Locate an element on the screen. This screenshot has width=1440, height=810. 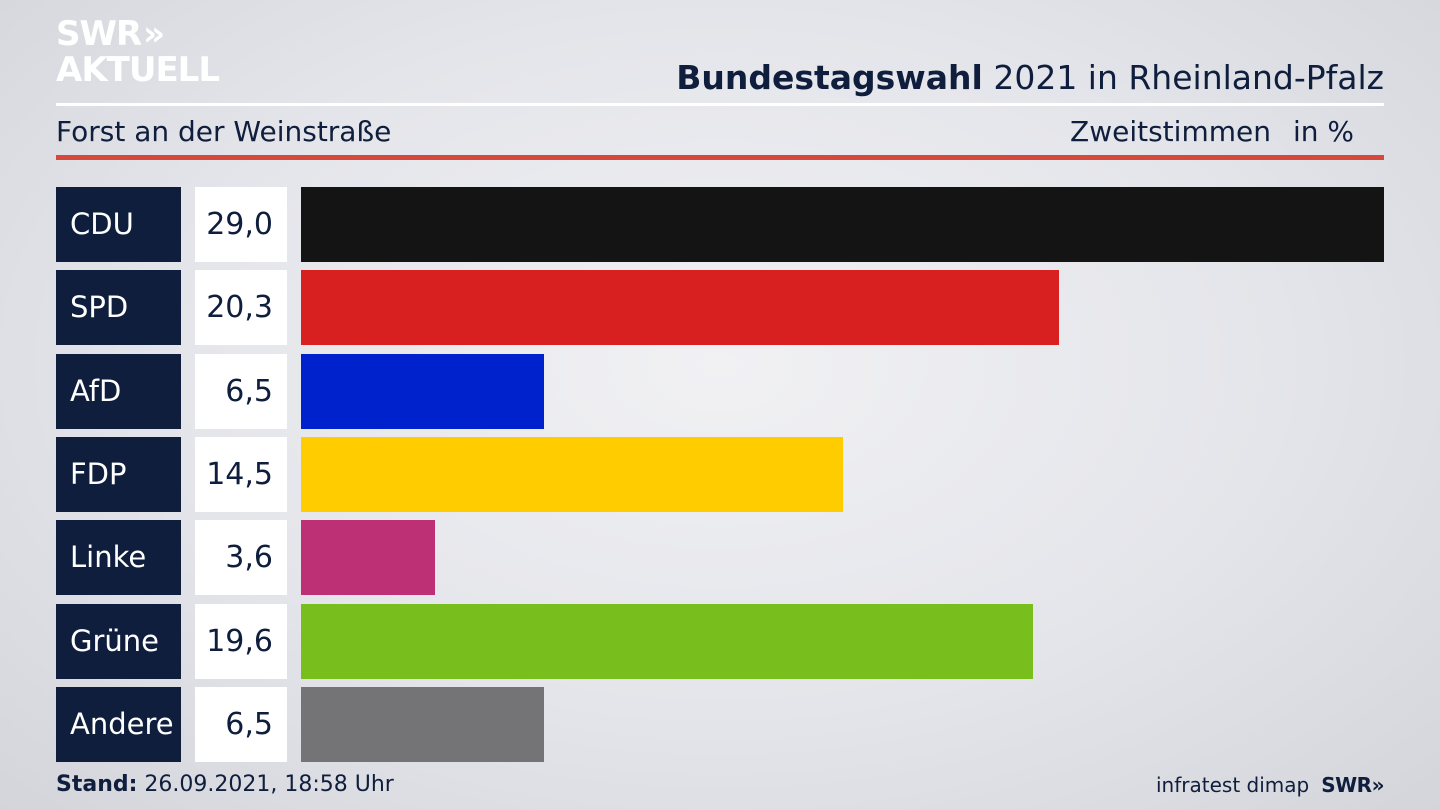
accent-divider is located at coordinates (720, 157).